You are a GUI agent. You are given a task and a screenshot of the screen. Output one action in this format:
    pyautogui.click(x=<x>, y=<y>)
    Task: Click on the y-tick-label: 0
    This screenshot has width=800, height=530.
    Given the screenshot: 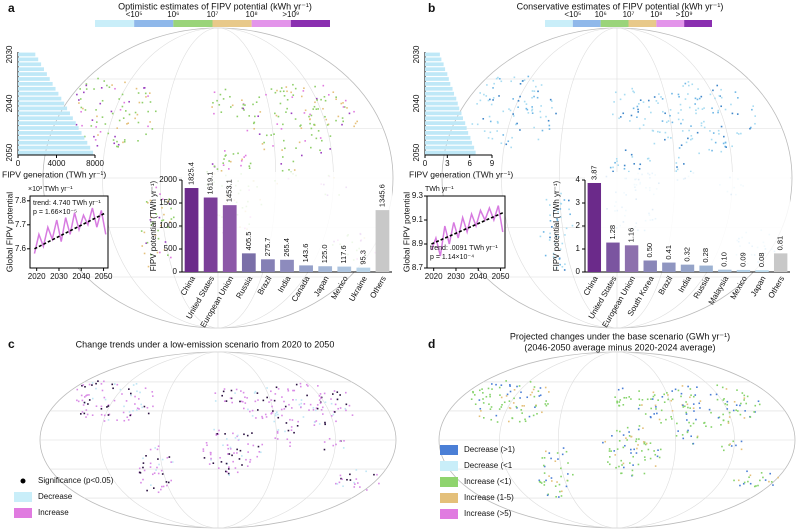 What is the action you would take?
    pyautogui.click(x=175, y=271)
    